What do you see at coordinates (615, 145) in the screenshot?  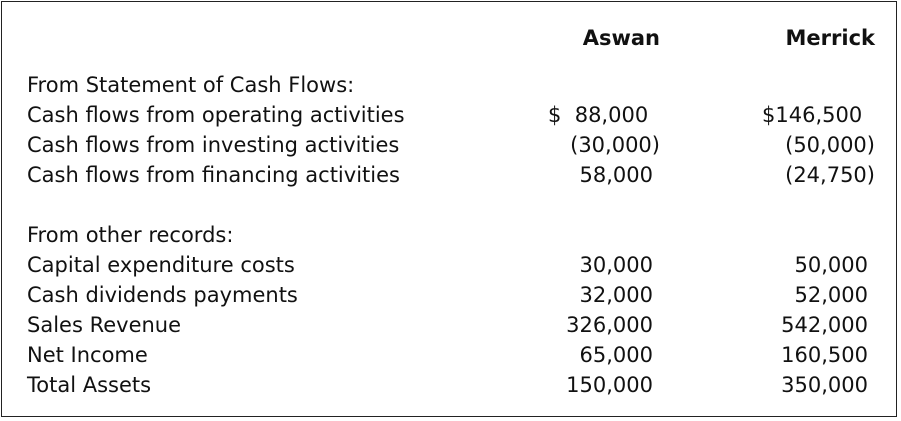 I see `cell-aswan-investing: (30,000)` at bounding box center [615, 145].